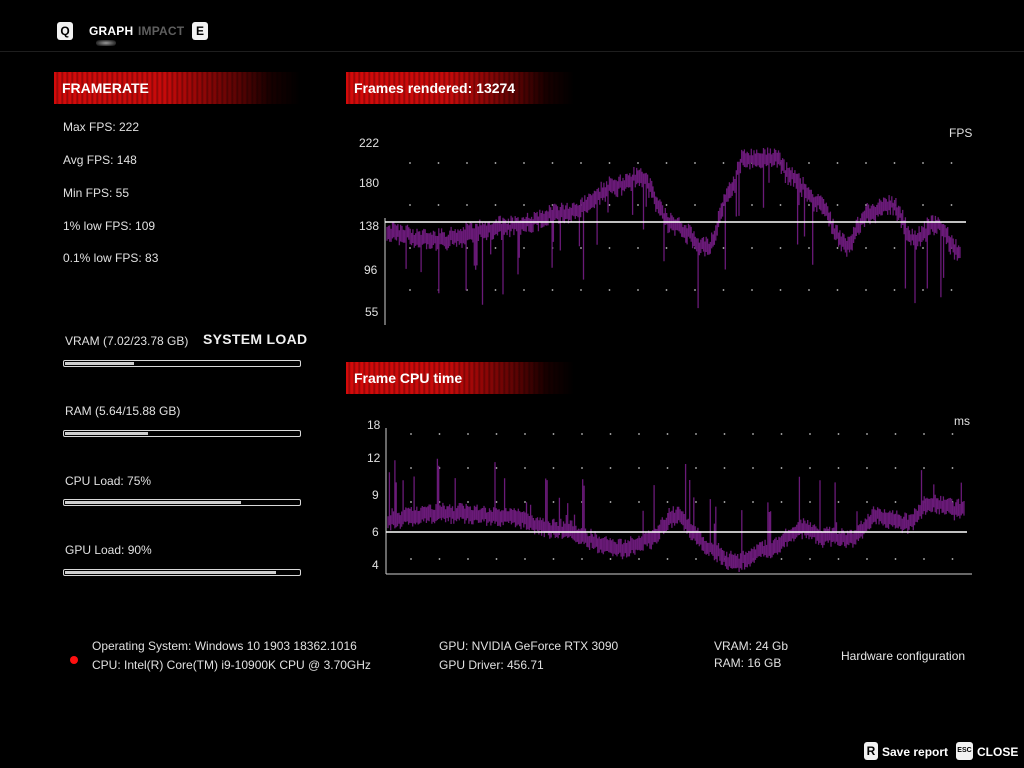 This screenshot has height=768, width=1024. What do you see at coordinates (903, 656) in the screenshot?
I see `hardware-configuration-label: Hardware configuration` at bounding box center [903, 656].